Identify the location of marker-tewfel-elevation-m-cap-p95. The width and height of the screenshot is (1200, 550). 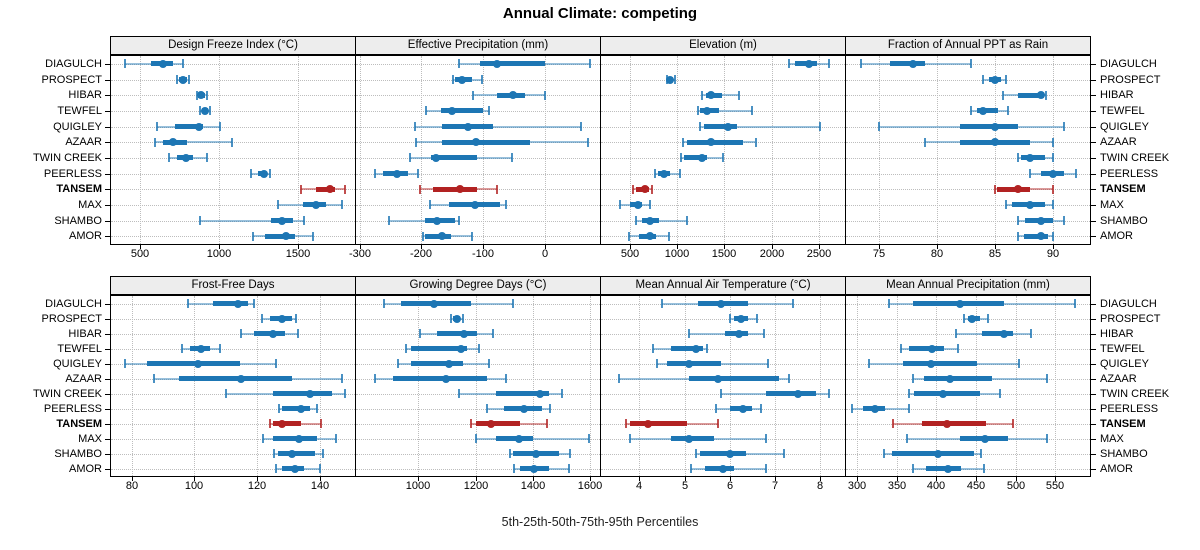
(751, 111).